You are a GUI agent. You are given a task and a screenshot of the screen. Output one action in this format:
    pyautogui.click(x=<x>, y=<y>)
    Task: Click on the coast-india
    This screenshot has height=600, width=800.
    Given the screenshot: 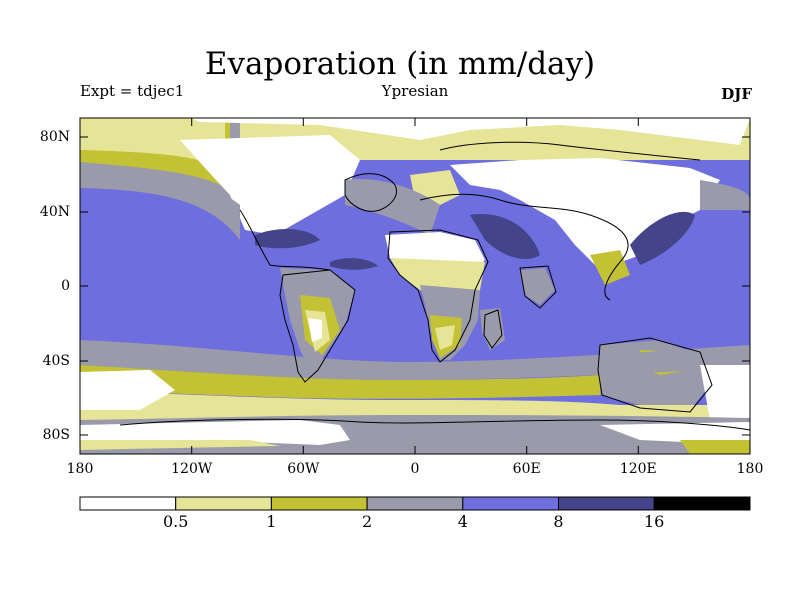 What is the action you would take?
    pyautogui.click(x=538, y=287)
    